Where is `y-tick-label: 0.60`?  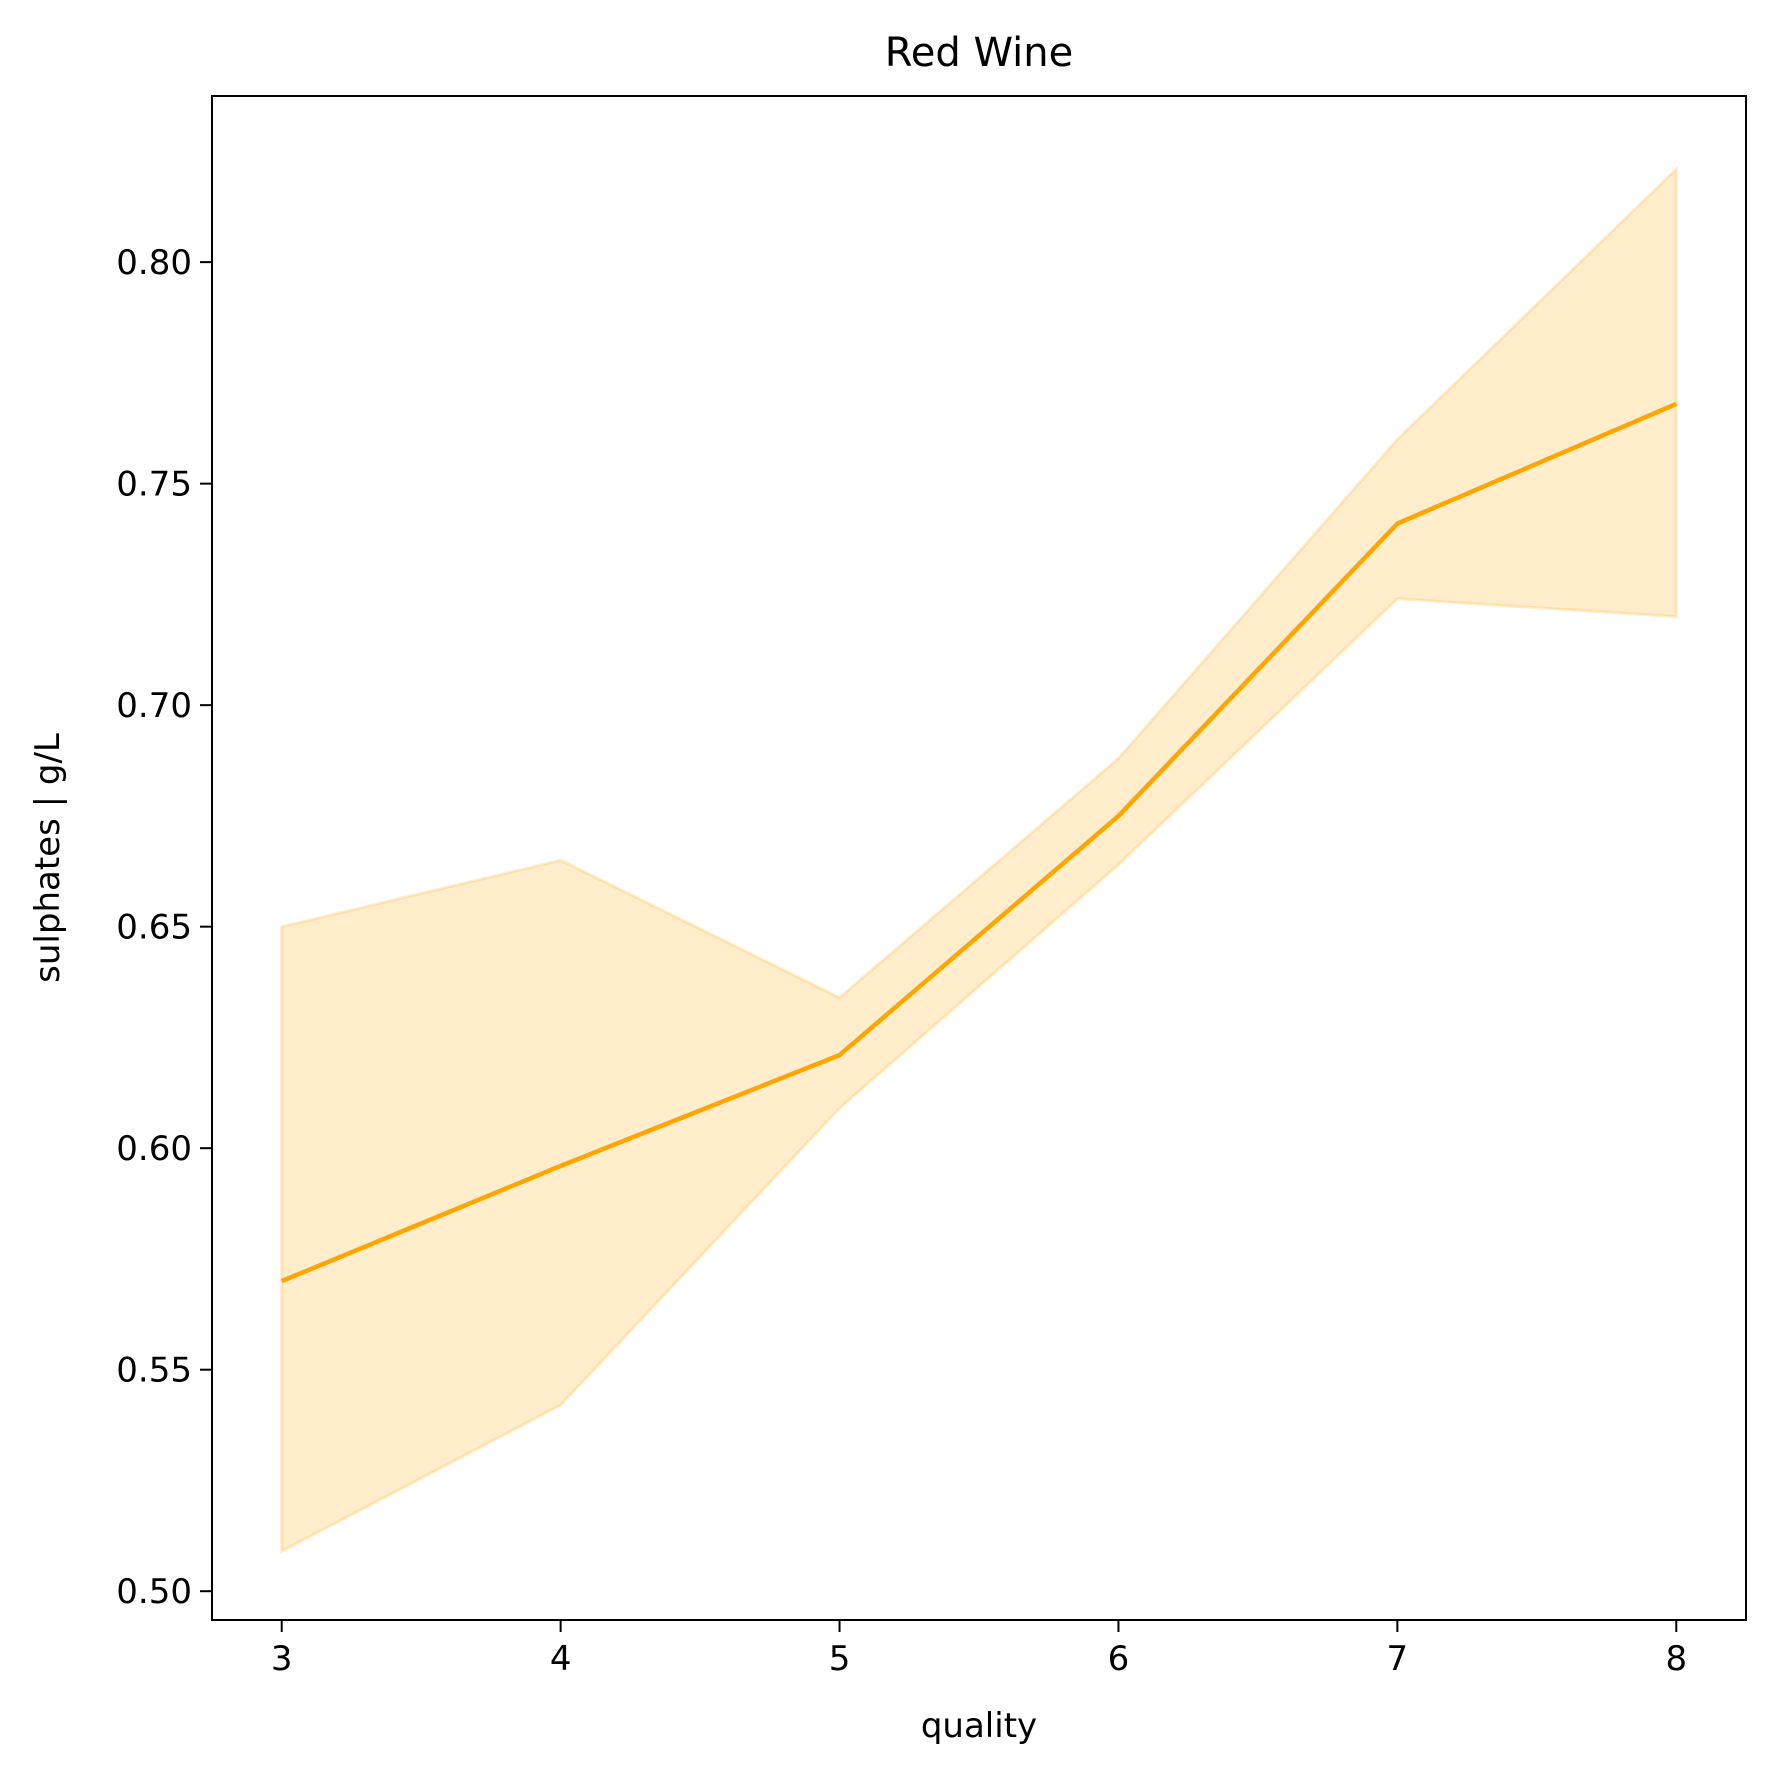 y-tick-label: 0.60 is located at coordinates (154, 1149).